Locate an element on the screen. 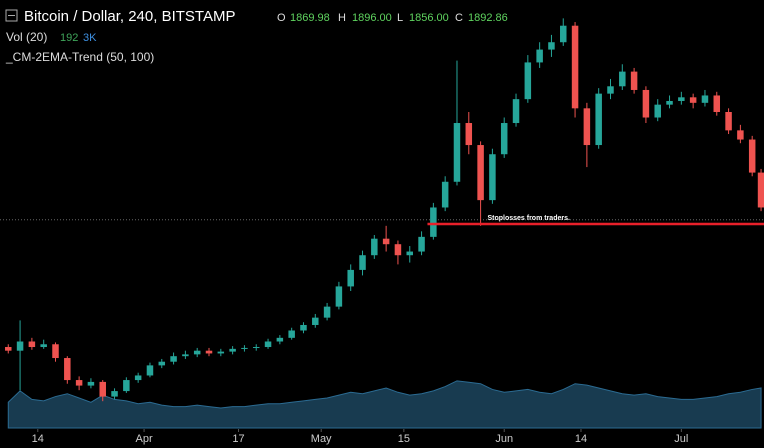 This screenshot has width=764, height=448. ohlc-label: L is located at coordinates (400, 18).